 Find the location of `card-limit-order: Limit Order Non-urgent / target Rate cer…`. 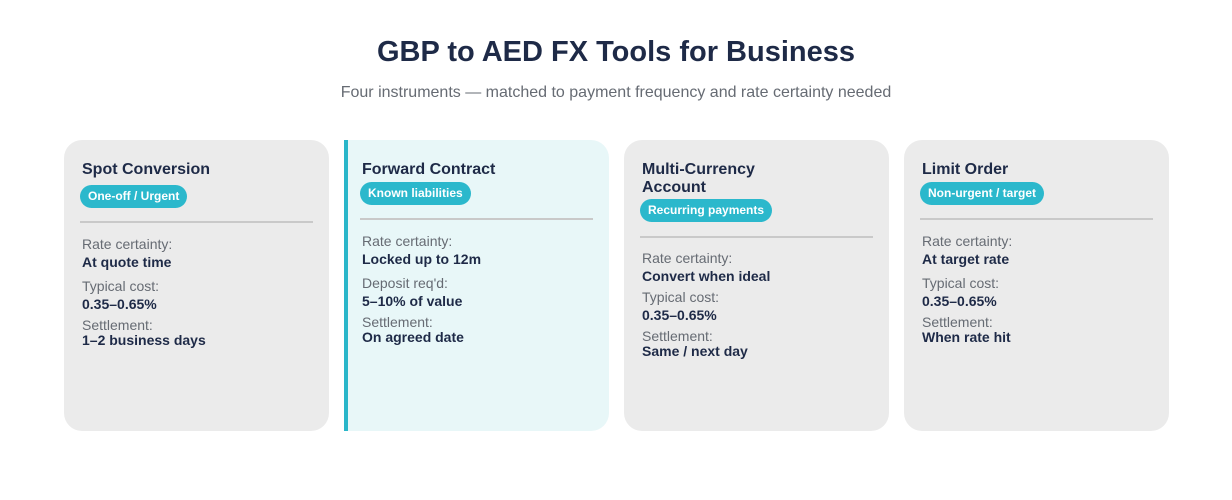

card-limit-order: Limit Order Non-urgent / target Rate cer… is located at coordinates (1036, 285).